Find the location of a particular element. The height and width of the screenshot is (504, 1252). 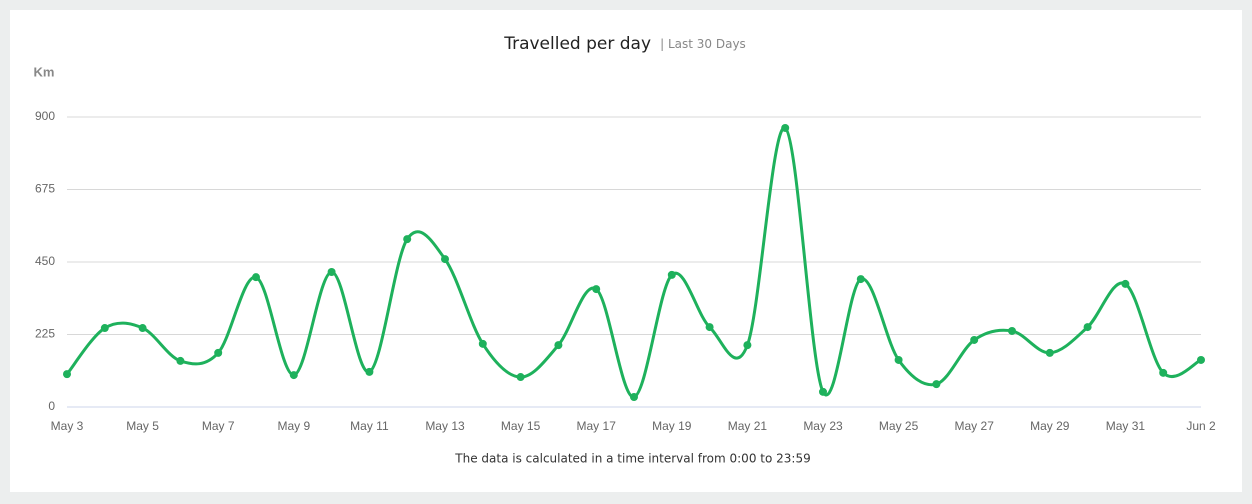

chart-heading: Travelled per day | Last 30 Days is located at coordinates (624, 44).